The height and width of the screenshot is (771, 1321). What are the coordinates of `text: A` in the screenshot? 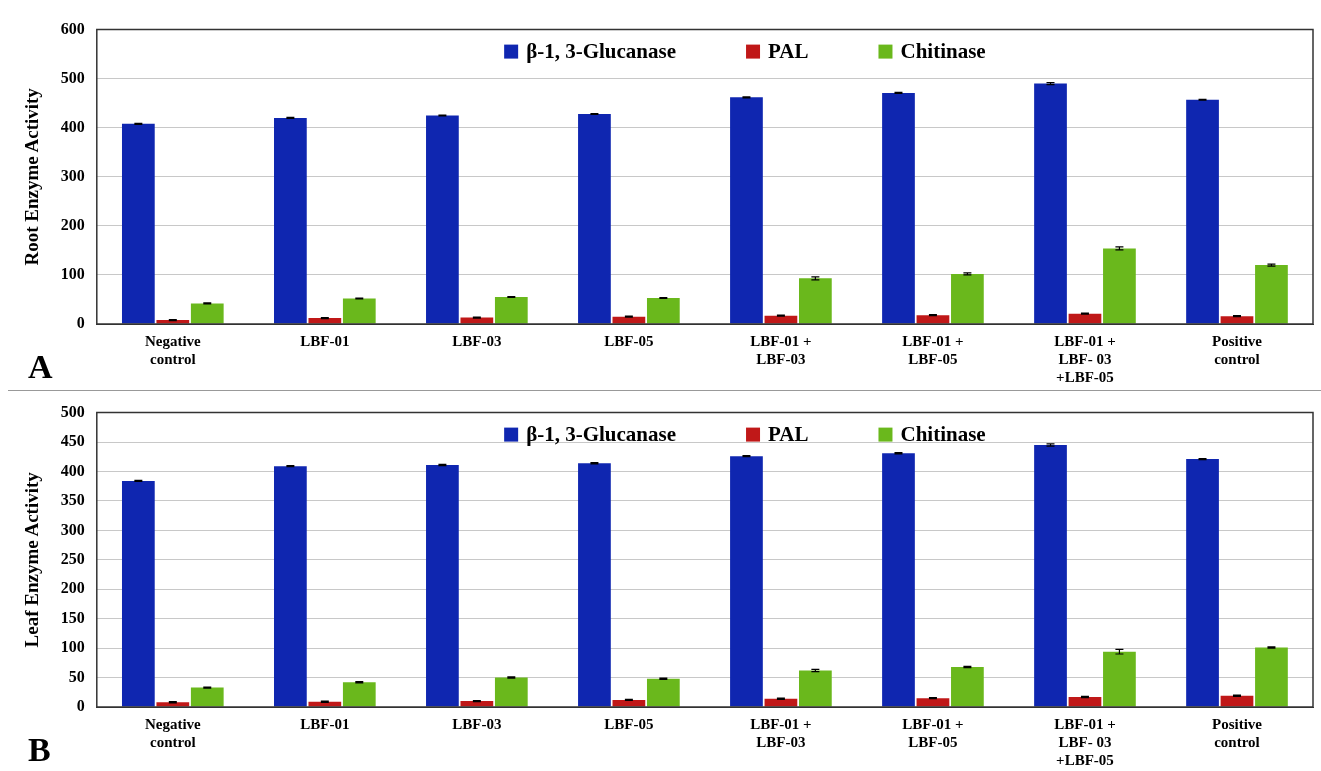 It's located at (40, 366).